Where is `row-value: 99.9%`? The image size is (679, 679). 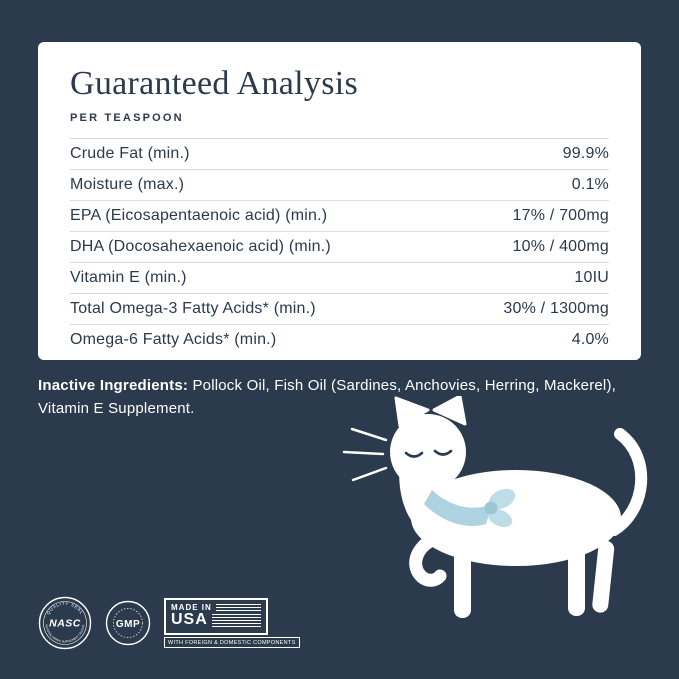
row-value: 99.9% is located at coordinates (585, 154).